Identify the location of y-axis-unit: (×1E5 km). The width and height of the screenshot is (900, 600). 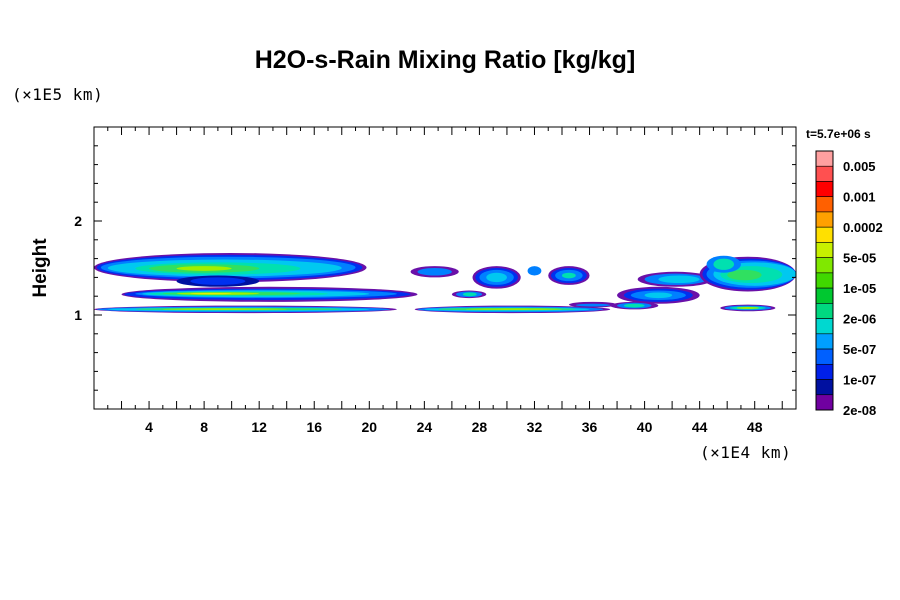
(58, 94).